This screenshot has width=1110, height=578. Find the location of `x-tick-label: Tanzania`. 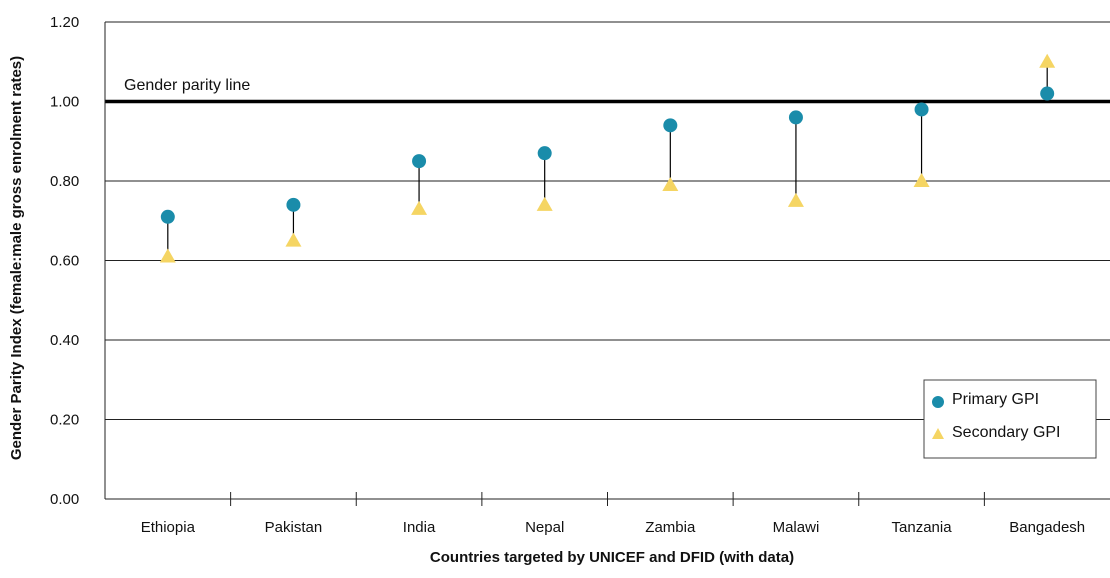

x-tick-label: Tanzania is located at coordinates (922, 527).